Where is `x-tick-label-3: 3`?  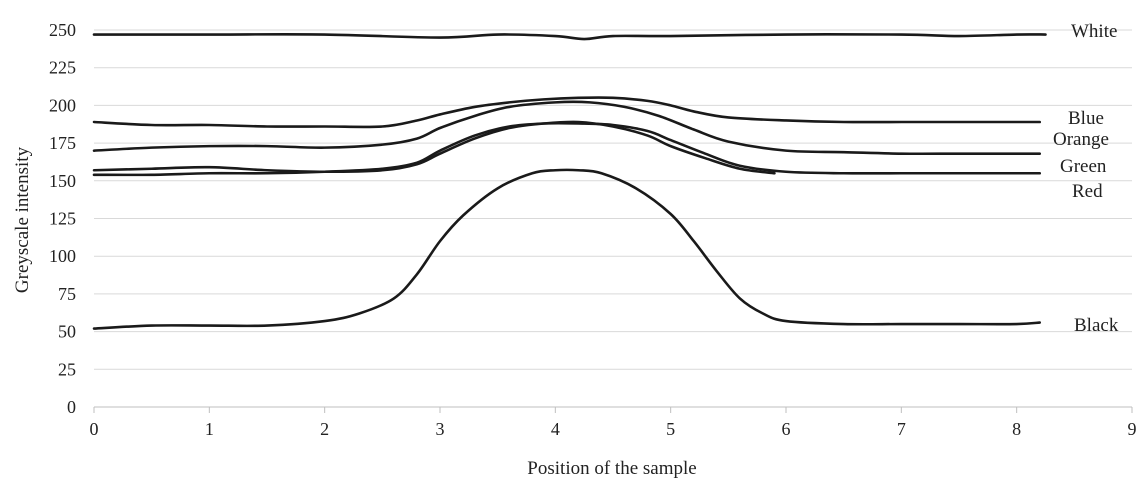 x-tick-label-3: 3 is located at coordinates (440, 429).